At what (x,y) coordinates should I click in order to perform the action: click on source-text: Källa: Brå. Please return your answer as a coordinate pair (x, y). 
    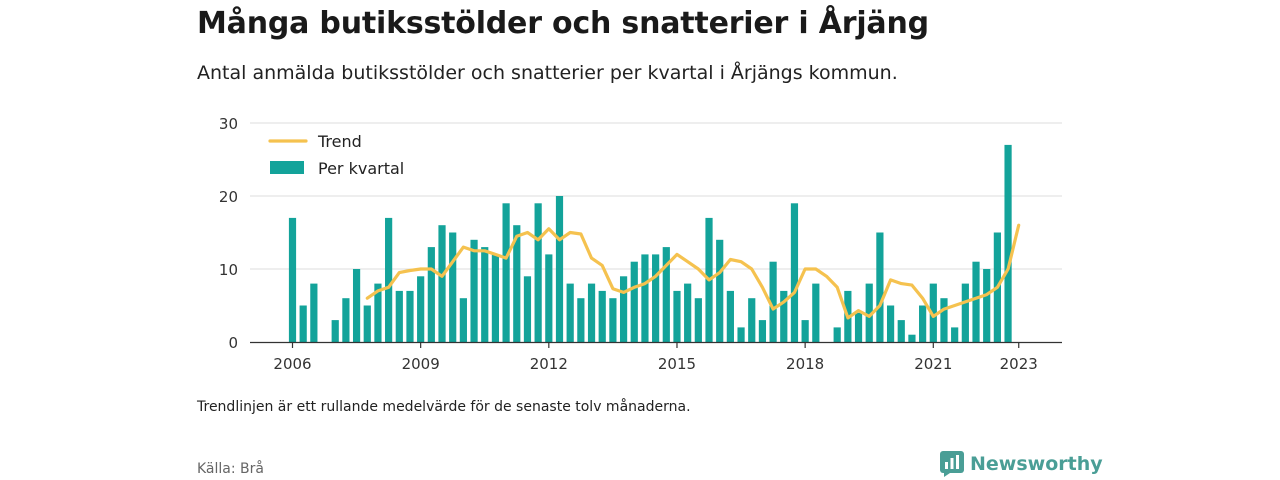
    Looking at the image, I should click on (230, 469).